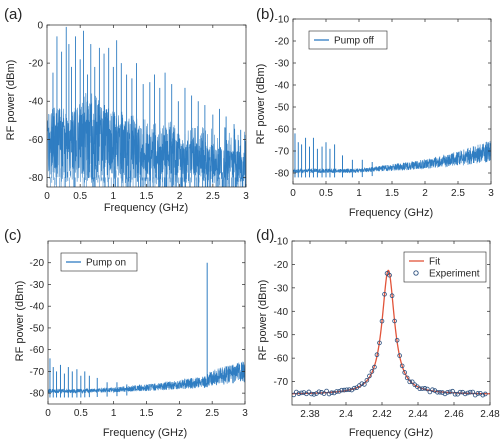 The height and width of the screenshot is (442, 500). Describe the element at coordinates (346, 414) in the screenshot. I see `panel-d-xtick-label: 2.4` at that location.